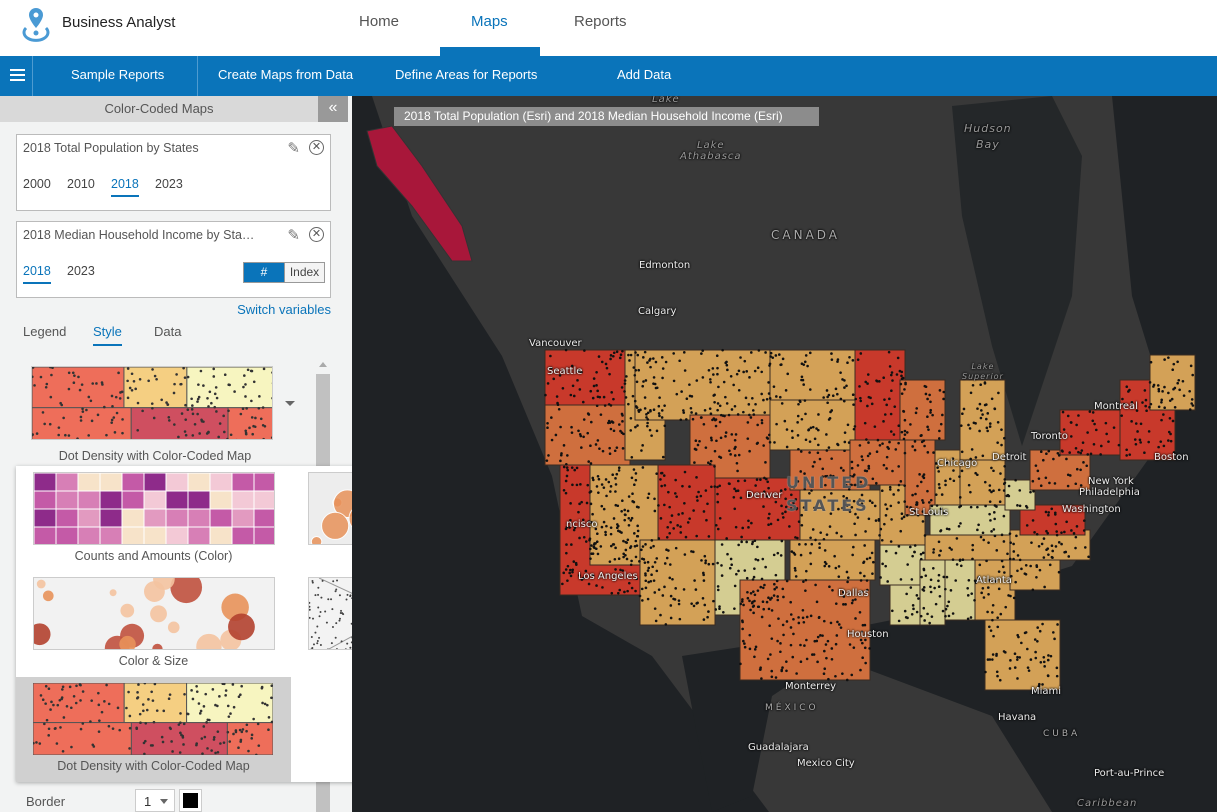 This screenshot has width=1217, height=812. Describe the element at coordinates (81, 184) in the screenshot. I see `year-2010: 2010` at that location.